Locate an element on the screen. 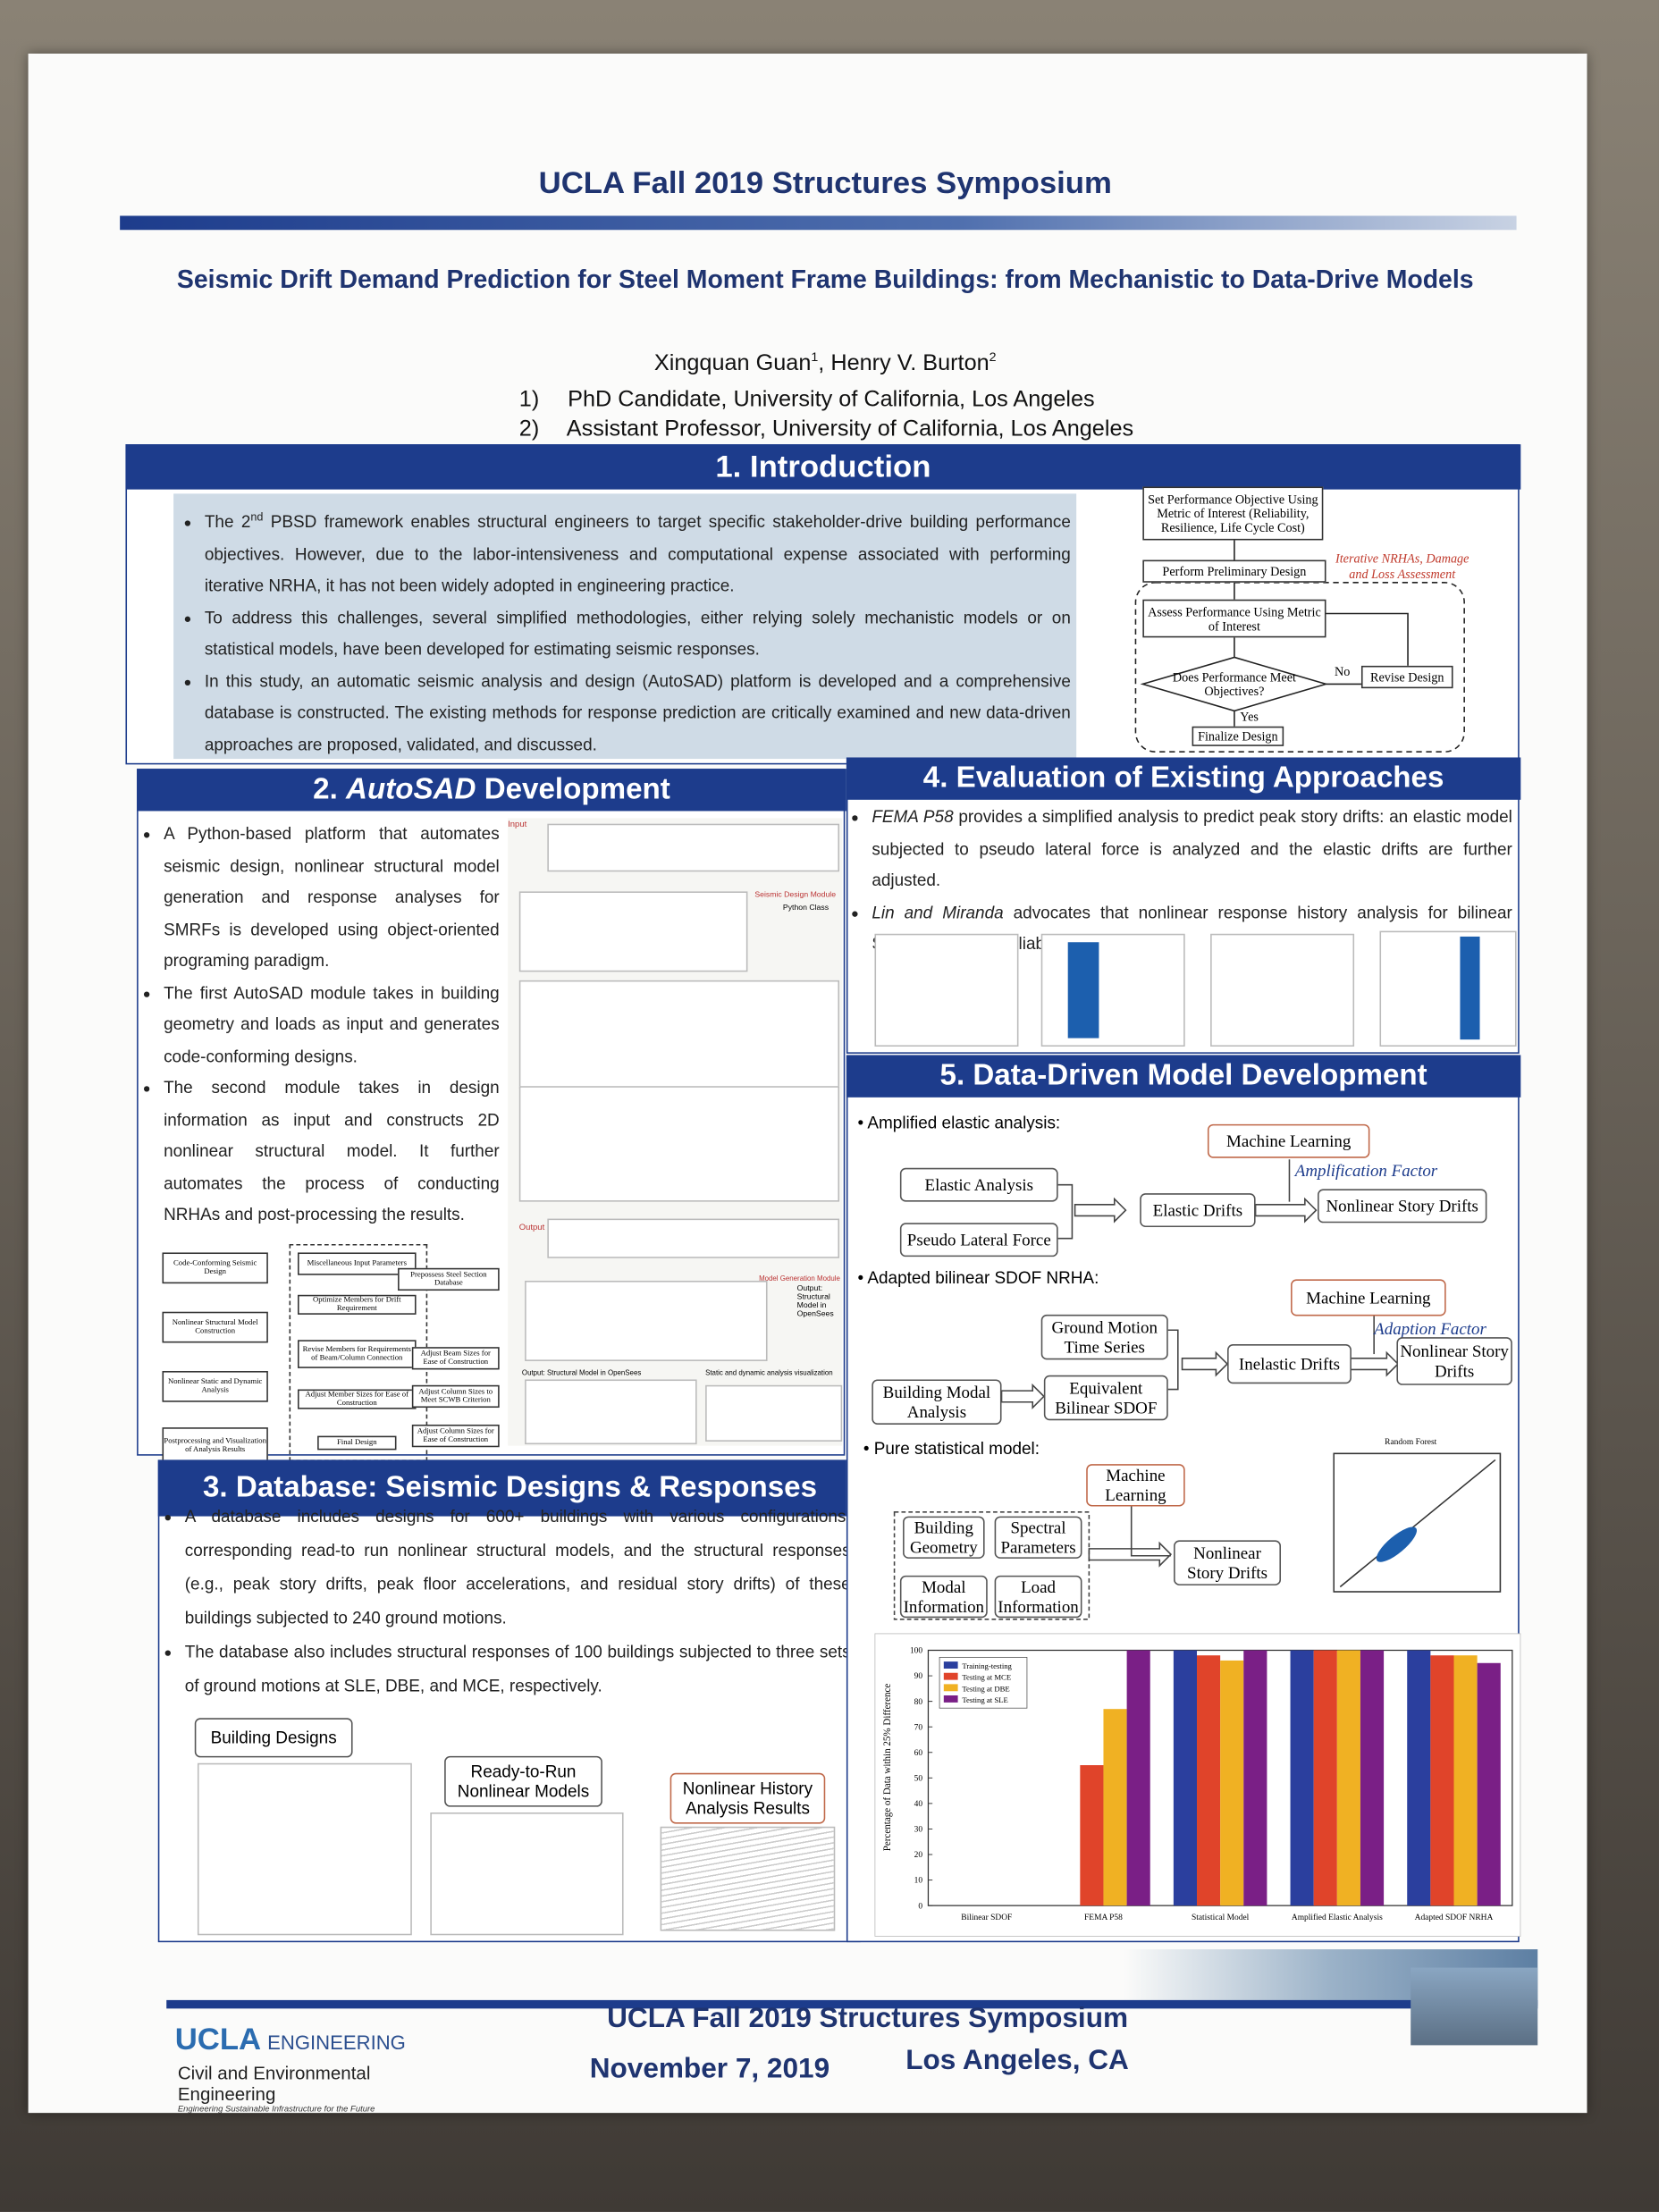  y-tick-label: 40 is located at coordinates (918, 1804).